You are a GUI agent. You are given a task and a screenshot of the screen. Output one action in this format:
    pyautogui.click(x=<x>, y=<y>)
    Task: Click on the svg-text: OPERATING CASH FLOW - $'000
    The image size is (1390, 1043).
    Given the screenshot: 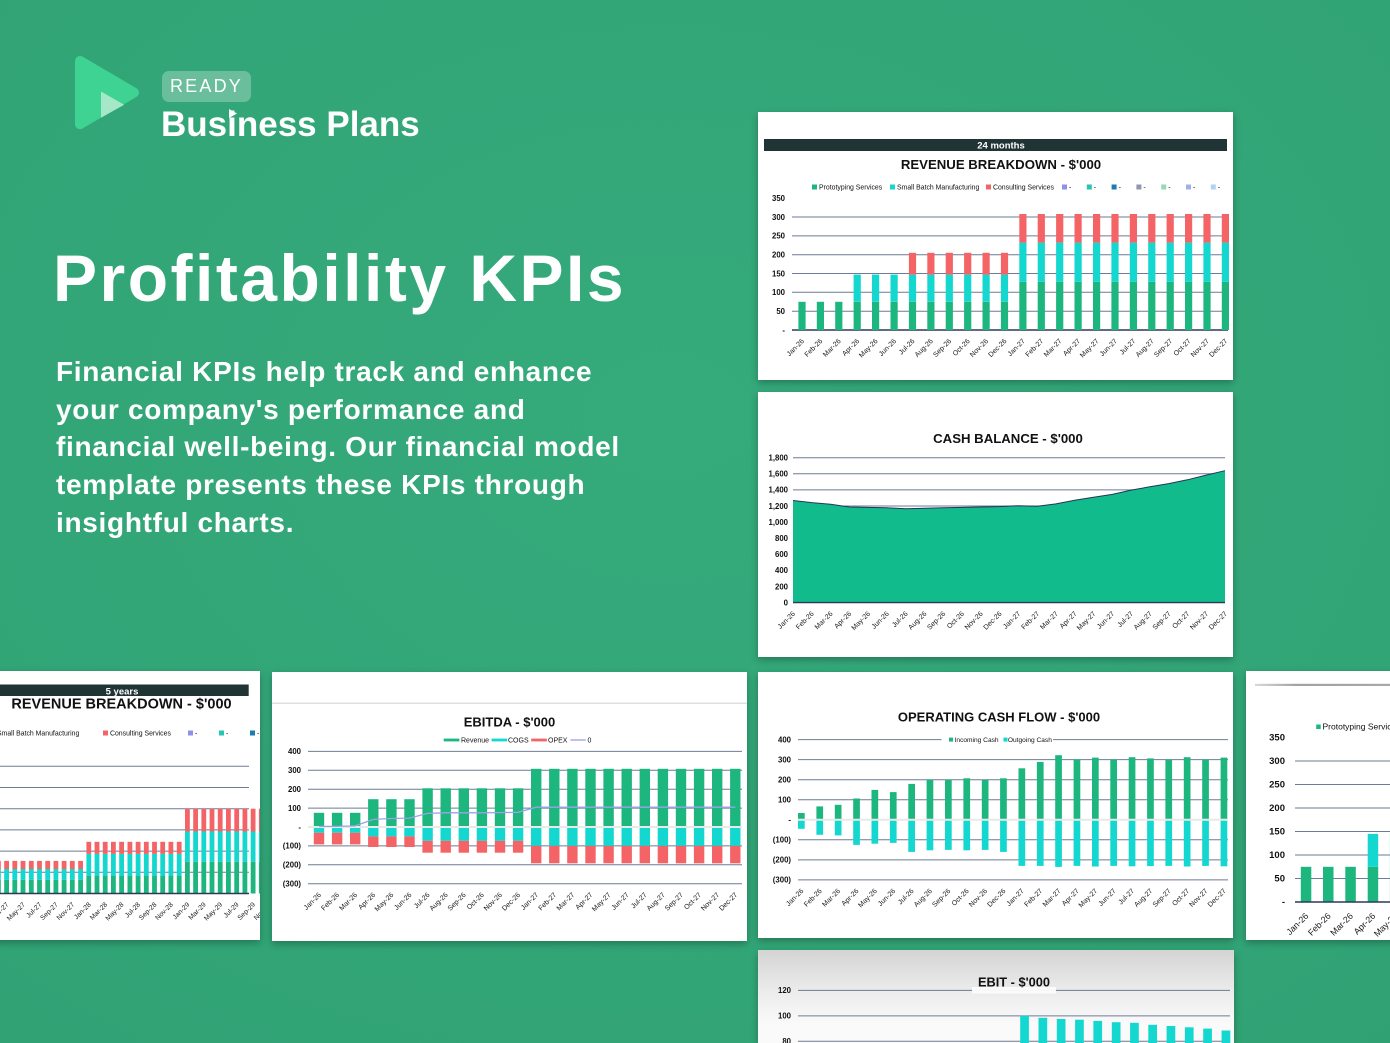 What is the action you would take?
    pyautogui.click(x=999, y=717)
    